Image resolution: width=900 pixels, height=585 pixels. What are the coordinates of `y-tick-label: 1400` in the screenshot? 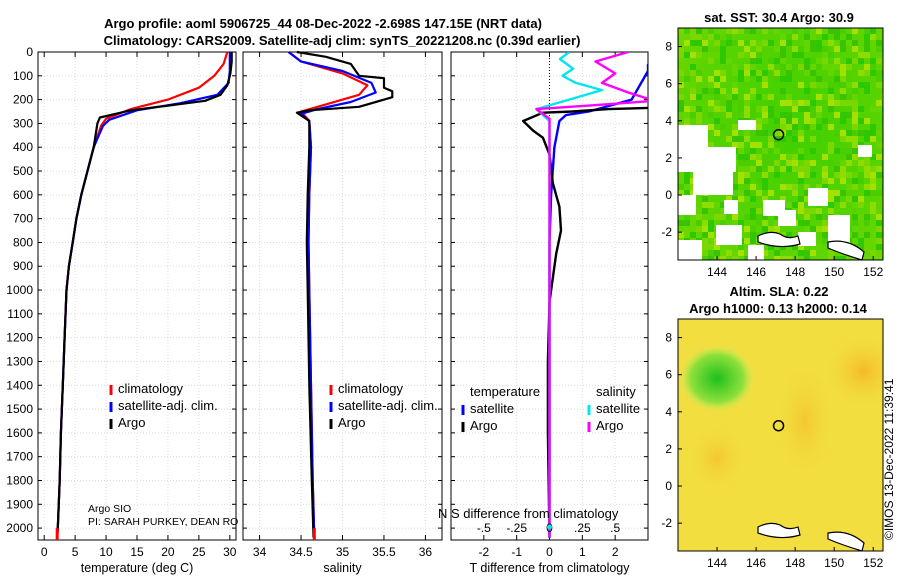 It's located at (19, 385).